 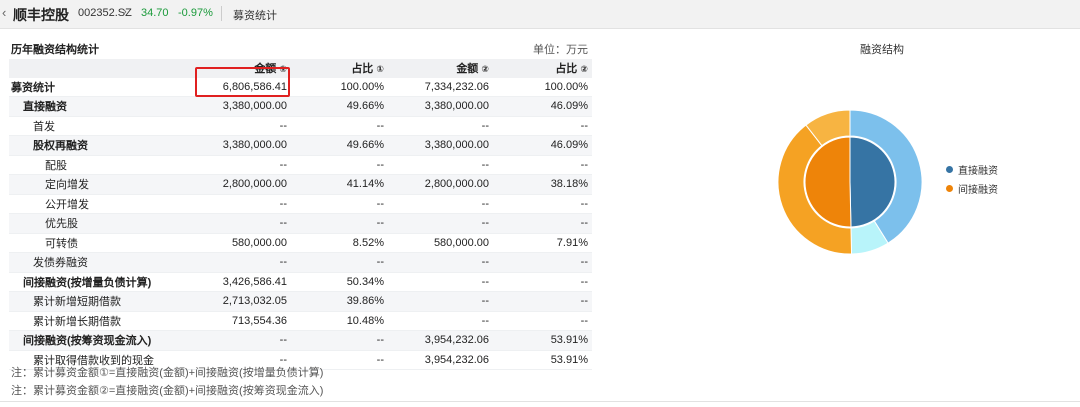 What do you see at coordinates (270, 69) in the screenshot?
I see `column-header: 金额 ①` at bounding box center [270, 69].